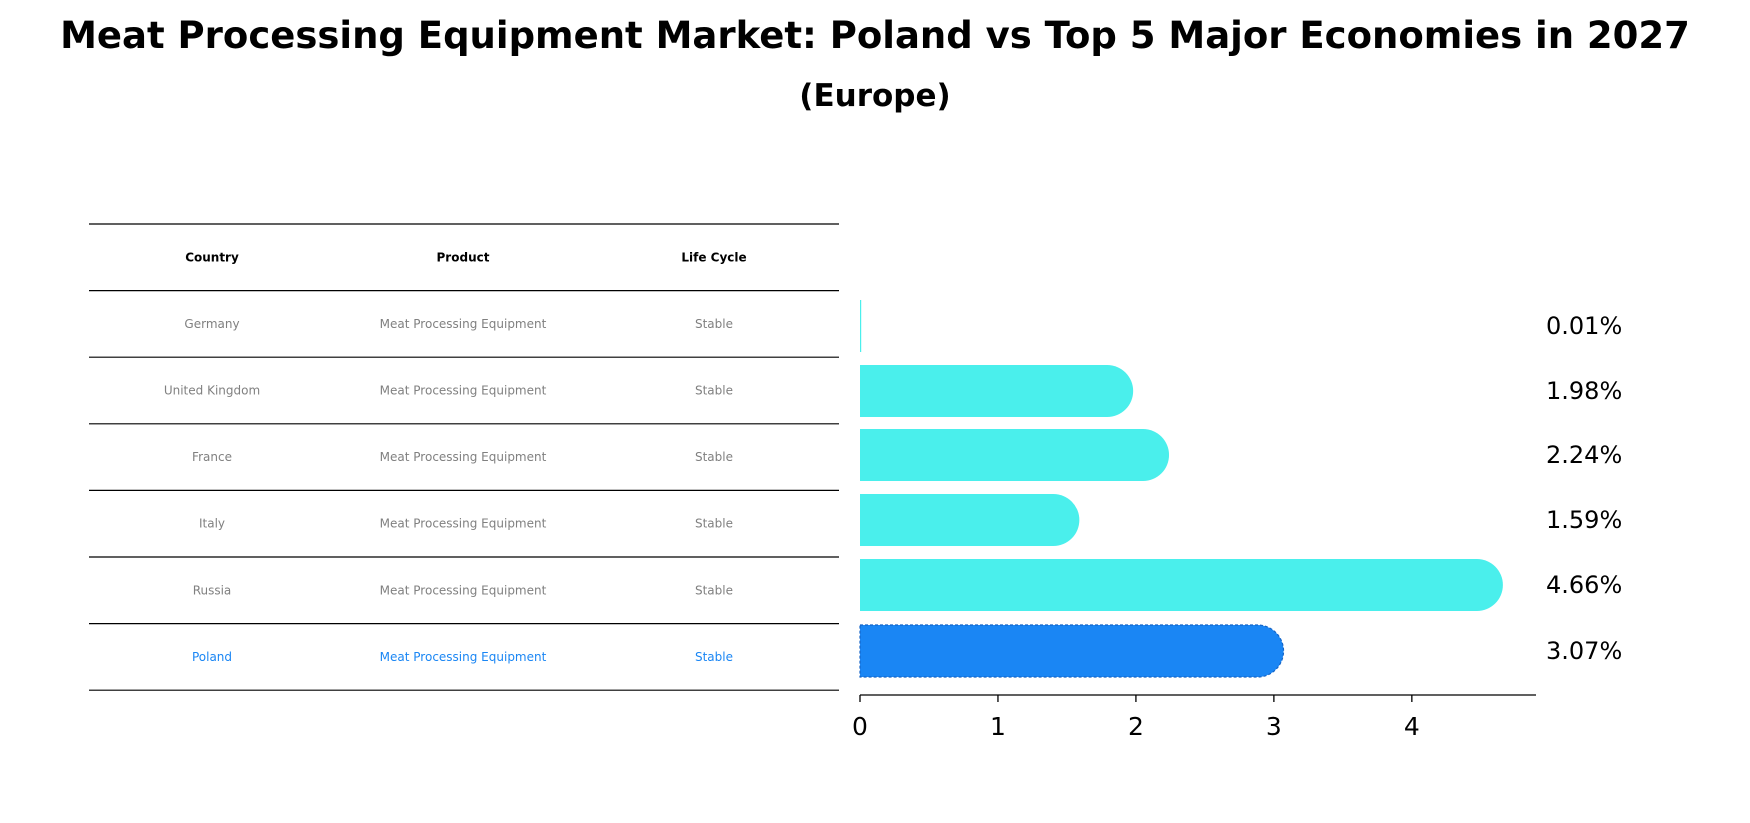  What do you see at coordinates (212, 657) in the screenshot?
I see `table-cell-country-poland: Poland` at bounding box center [212, 657].